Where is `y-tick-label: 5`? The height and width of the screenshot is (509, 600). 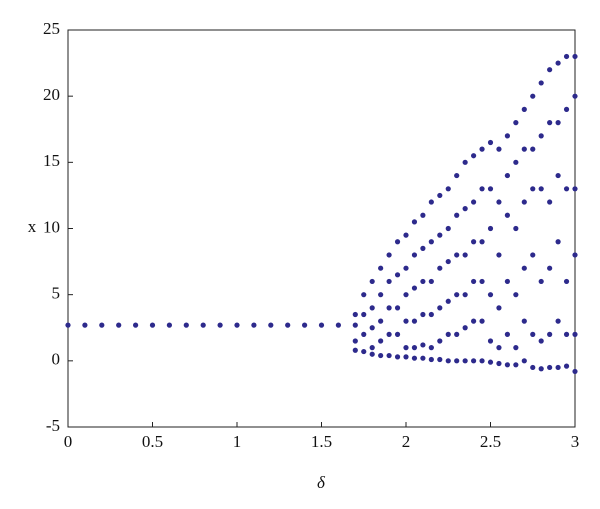 y-tick-label: 5 is located at coordinates (56, 293).